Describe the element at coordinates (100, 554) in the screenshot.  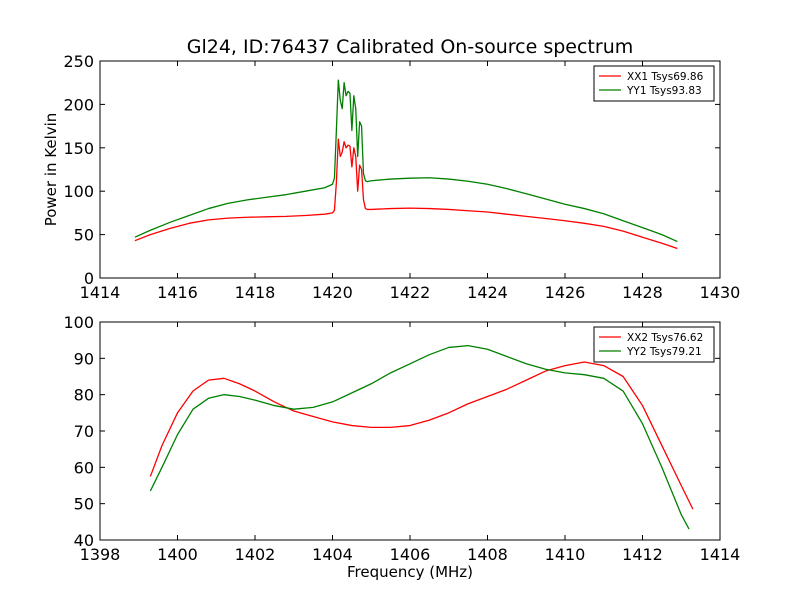
I see `bottom-x-tick-label: 1398` at that location.